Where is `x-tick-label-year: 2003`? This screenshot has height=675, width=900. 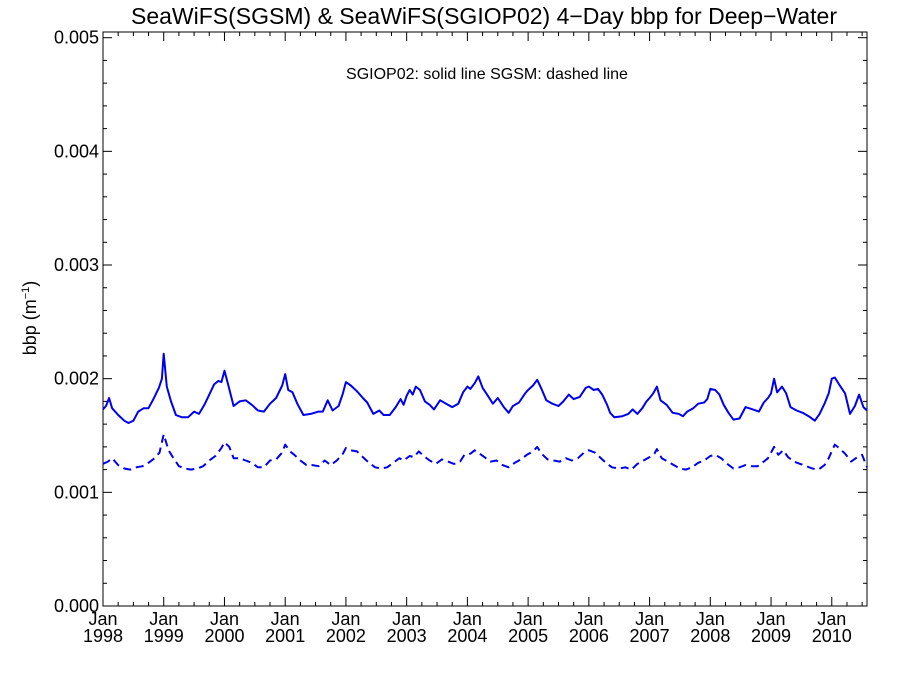 x-tick-label-year: 2003 is located at coordinates (407, 636).